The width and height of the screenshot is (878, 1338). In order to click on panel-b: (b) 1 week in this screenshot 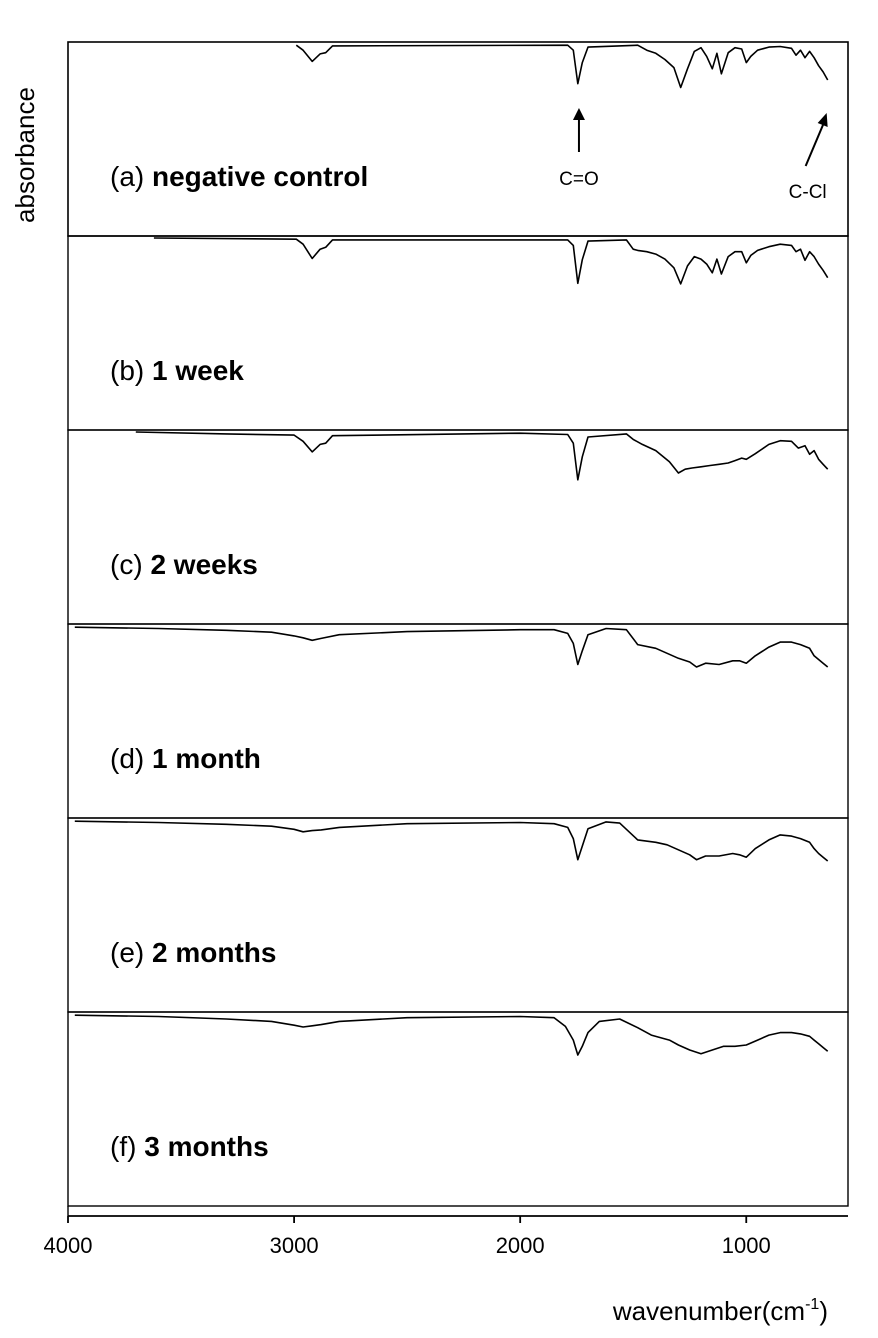, I will do `click(458, 333)`.